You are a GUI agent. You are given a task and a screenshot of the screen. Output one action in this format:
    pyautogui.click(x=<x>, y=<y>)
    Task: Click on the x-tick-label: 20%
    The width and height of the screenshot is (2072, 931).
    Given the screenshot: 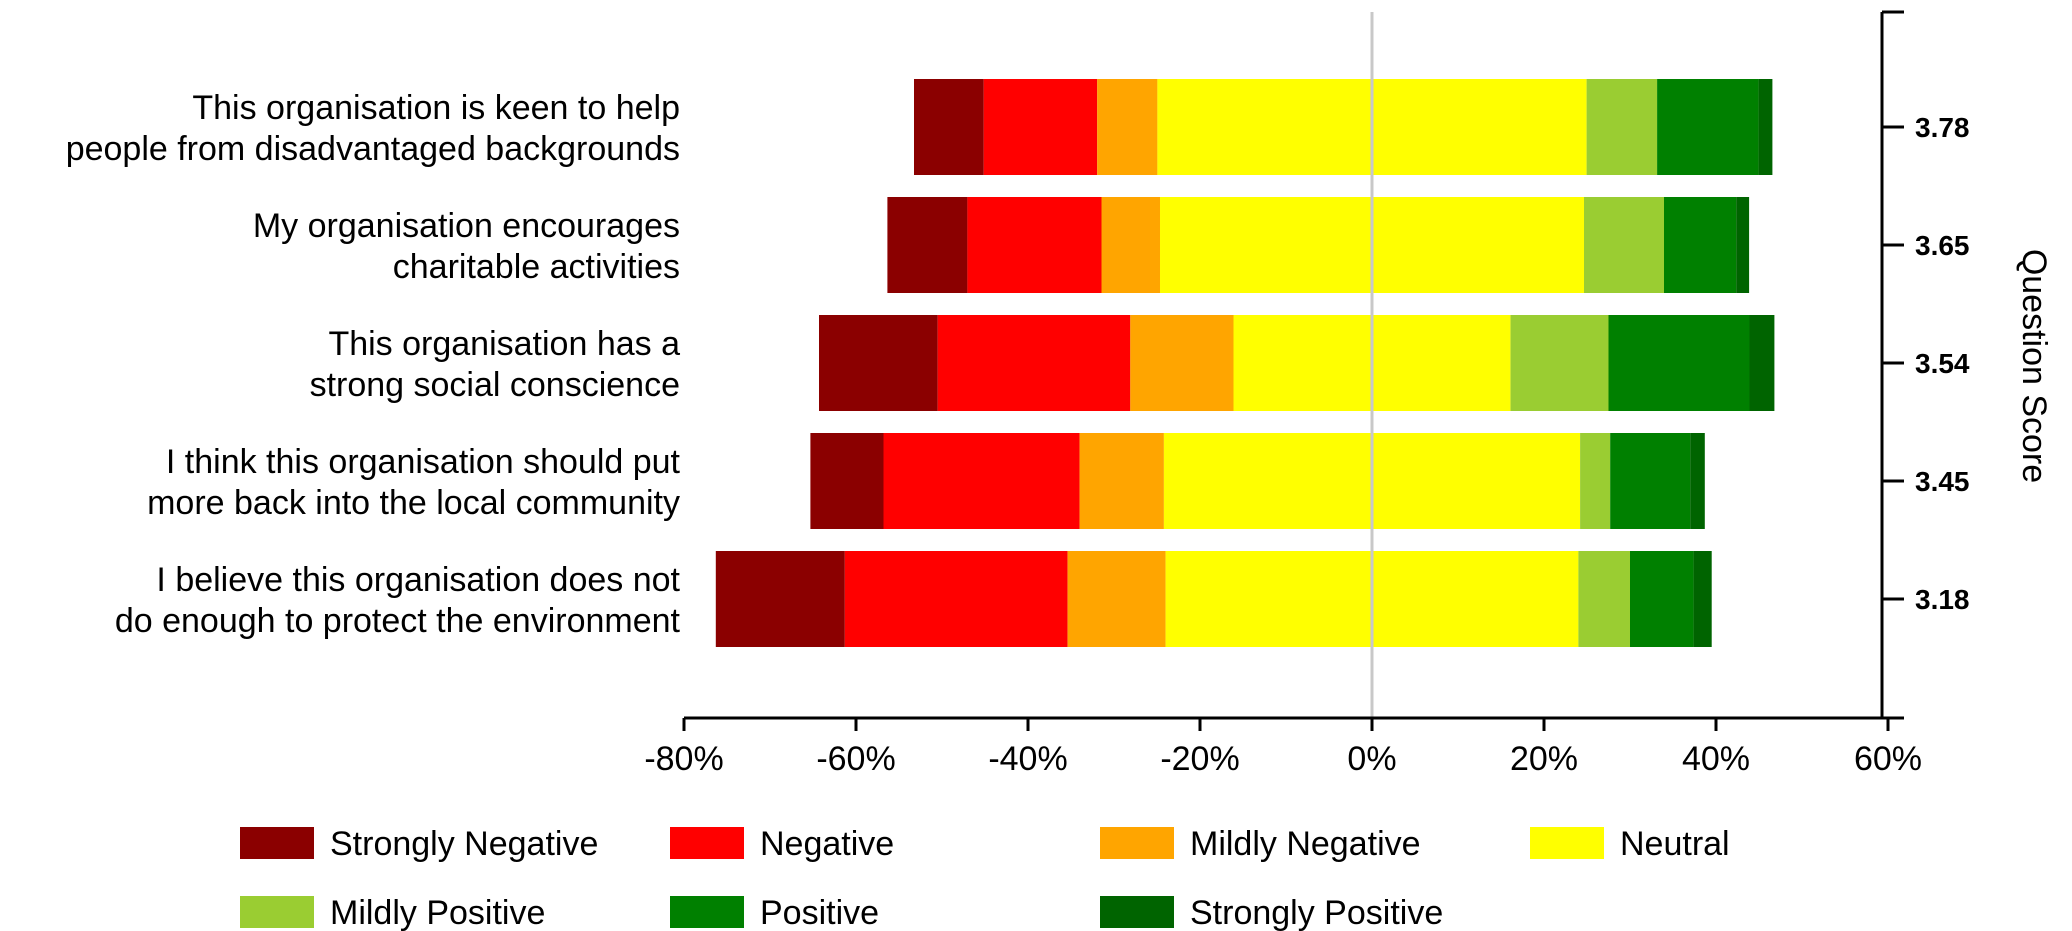 What is the action you would take?
    pyautogui.click(x=1544, y=759)
    